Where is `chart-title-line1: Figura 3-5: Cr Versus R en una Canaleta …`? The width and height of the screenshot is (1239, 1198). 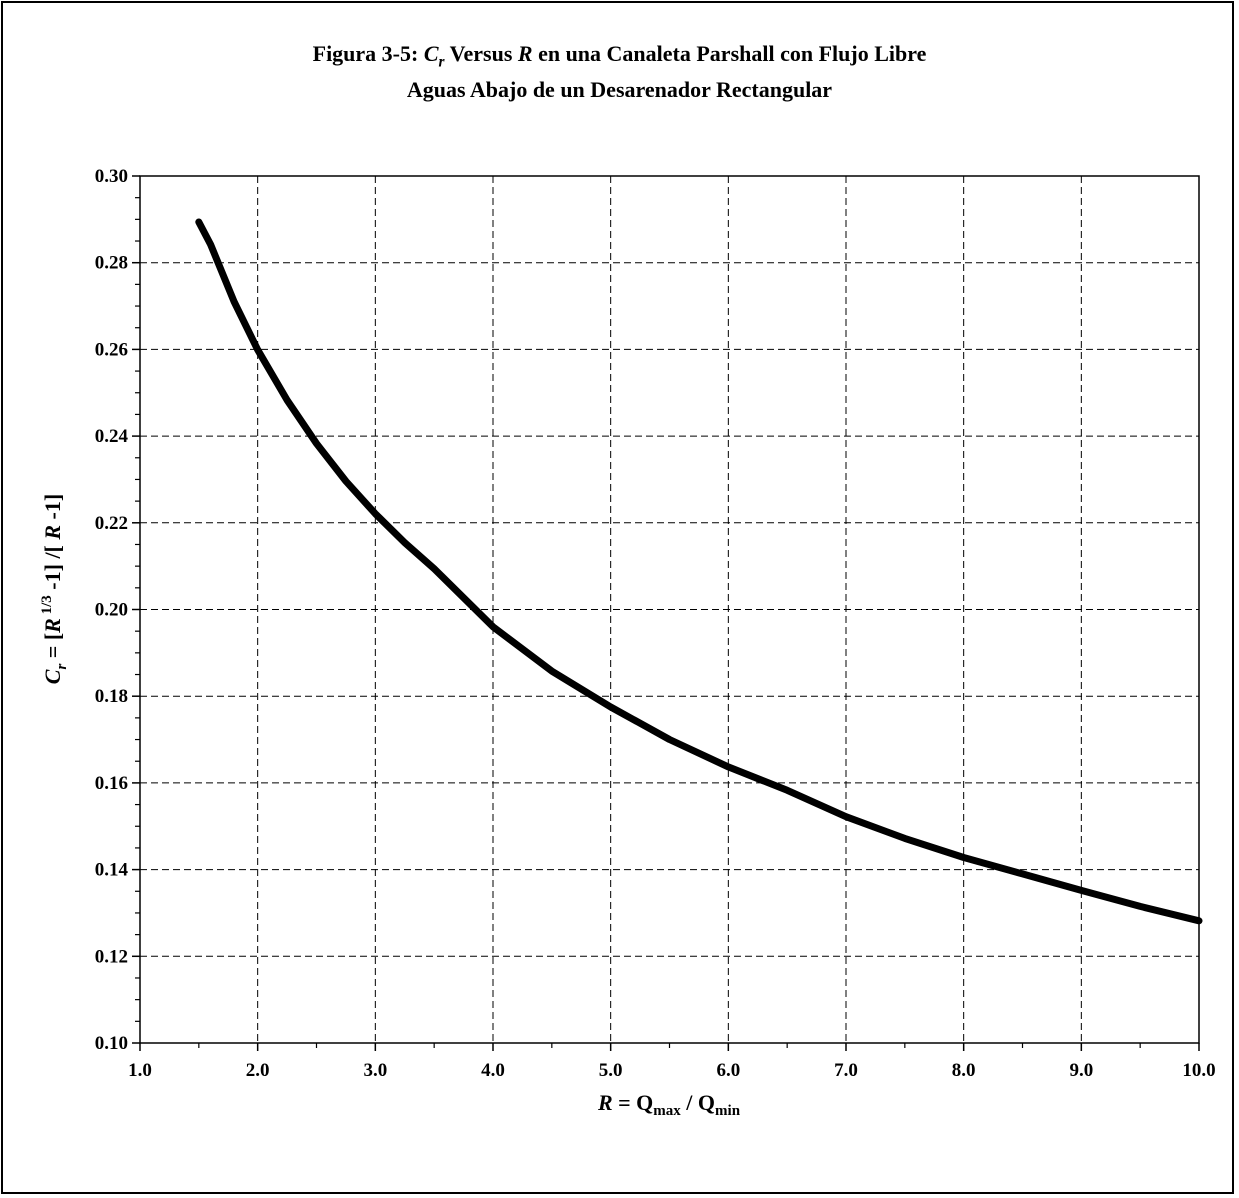 chart-title-line1: Figura 3-5: Cr Versus R en una Canaleta … is located at coordinates (619, 56).